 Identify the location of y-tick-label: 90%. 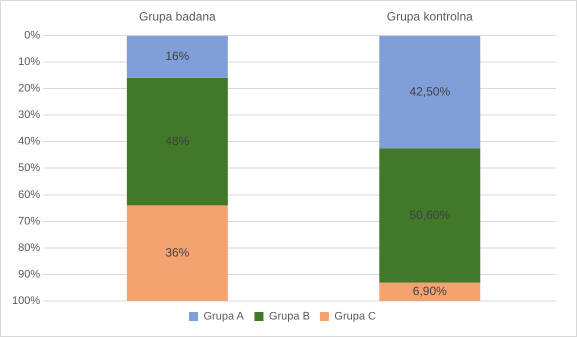
(29, 274).